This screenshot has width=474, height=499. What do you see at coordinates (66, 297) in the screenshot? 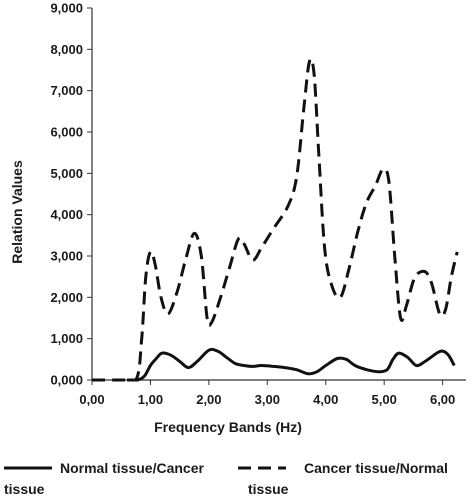
I see `y-tick-label: 2,000` at bounding box center [66, 297].